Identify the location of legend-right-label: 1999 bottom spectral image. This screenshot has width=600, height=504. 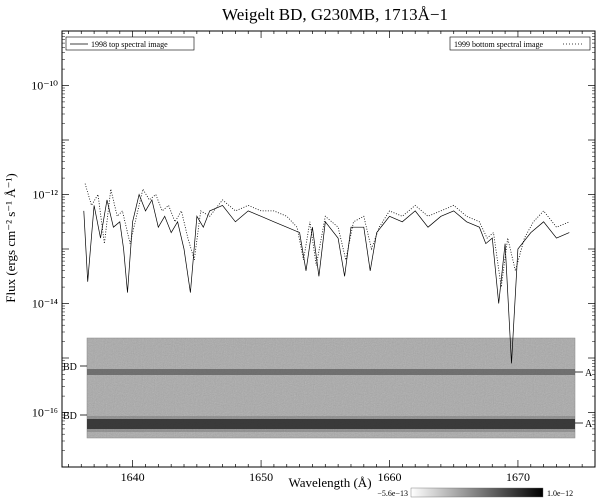
(499, 44).